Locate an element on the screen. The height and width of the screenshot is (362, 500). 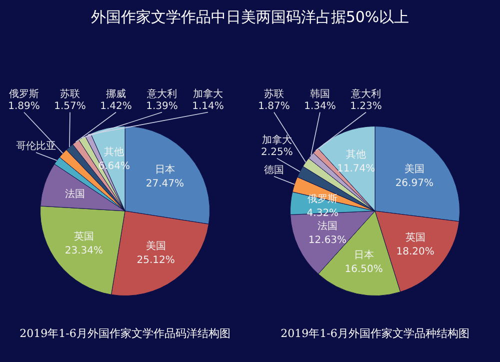
slice-label: 挪威 is located at coordinates (116, 94).